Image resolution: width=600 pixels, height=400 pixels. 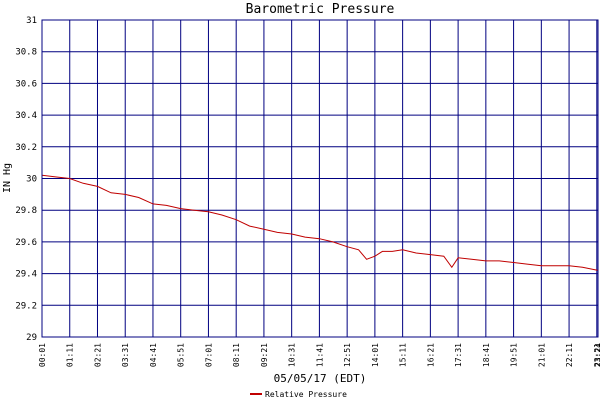 I want to click on x-tick-label: 21:01, so click(x=541, y=355).